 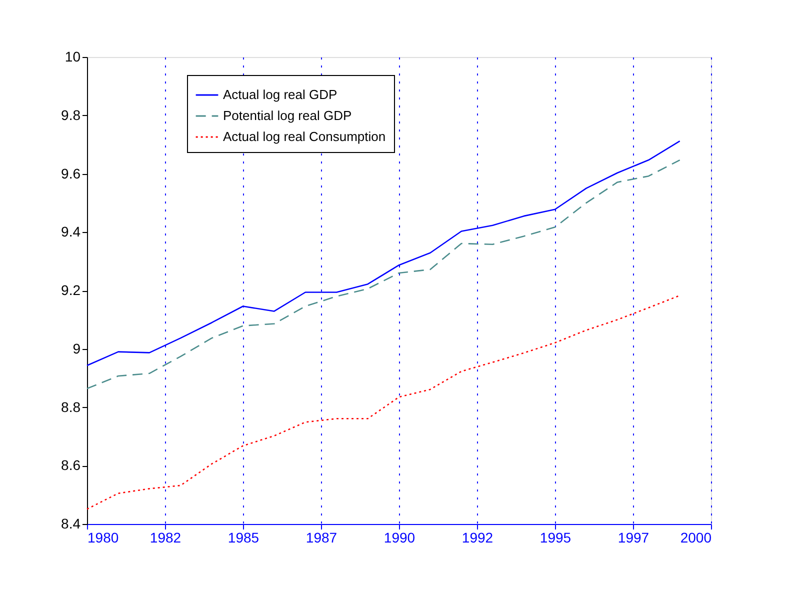 What do you see at coordinates (322, 538) in the screenshot?
I see `x-tick-label: 1987` at bounding box center [322, 538].